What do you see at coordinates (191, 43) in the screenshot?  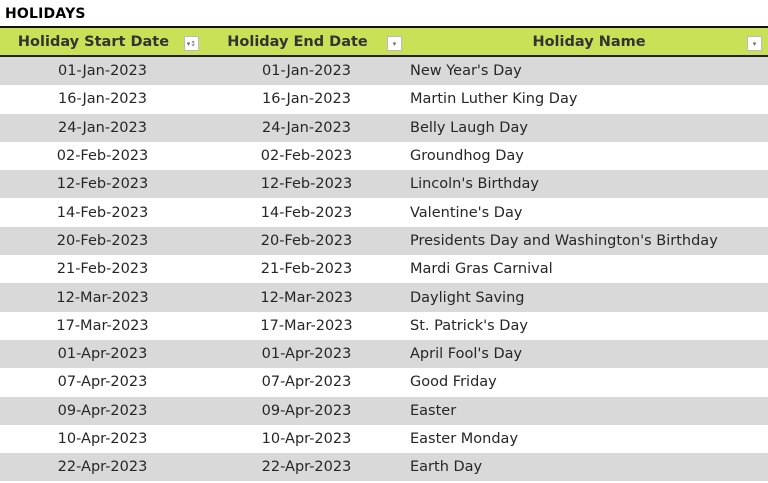 I see `filter-sort-dropdown-icon: ▾↕` at bounding box center [191, 43].